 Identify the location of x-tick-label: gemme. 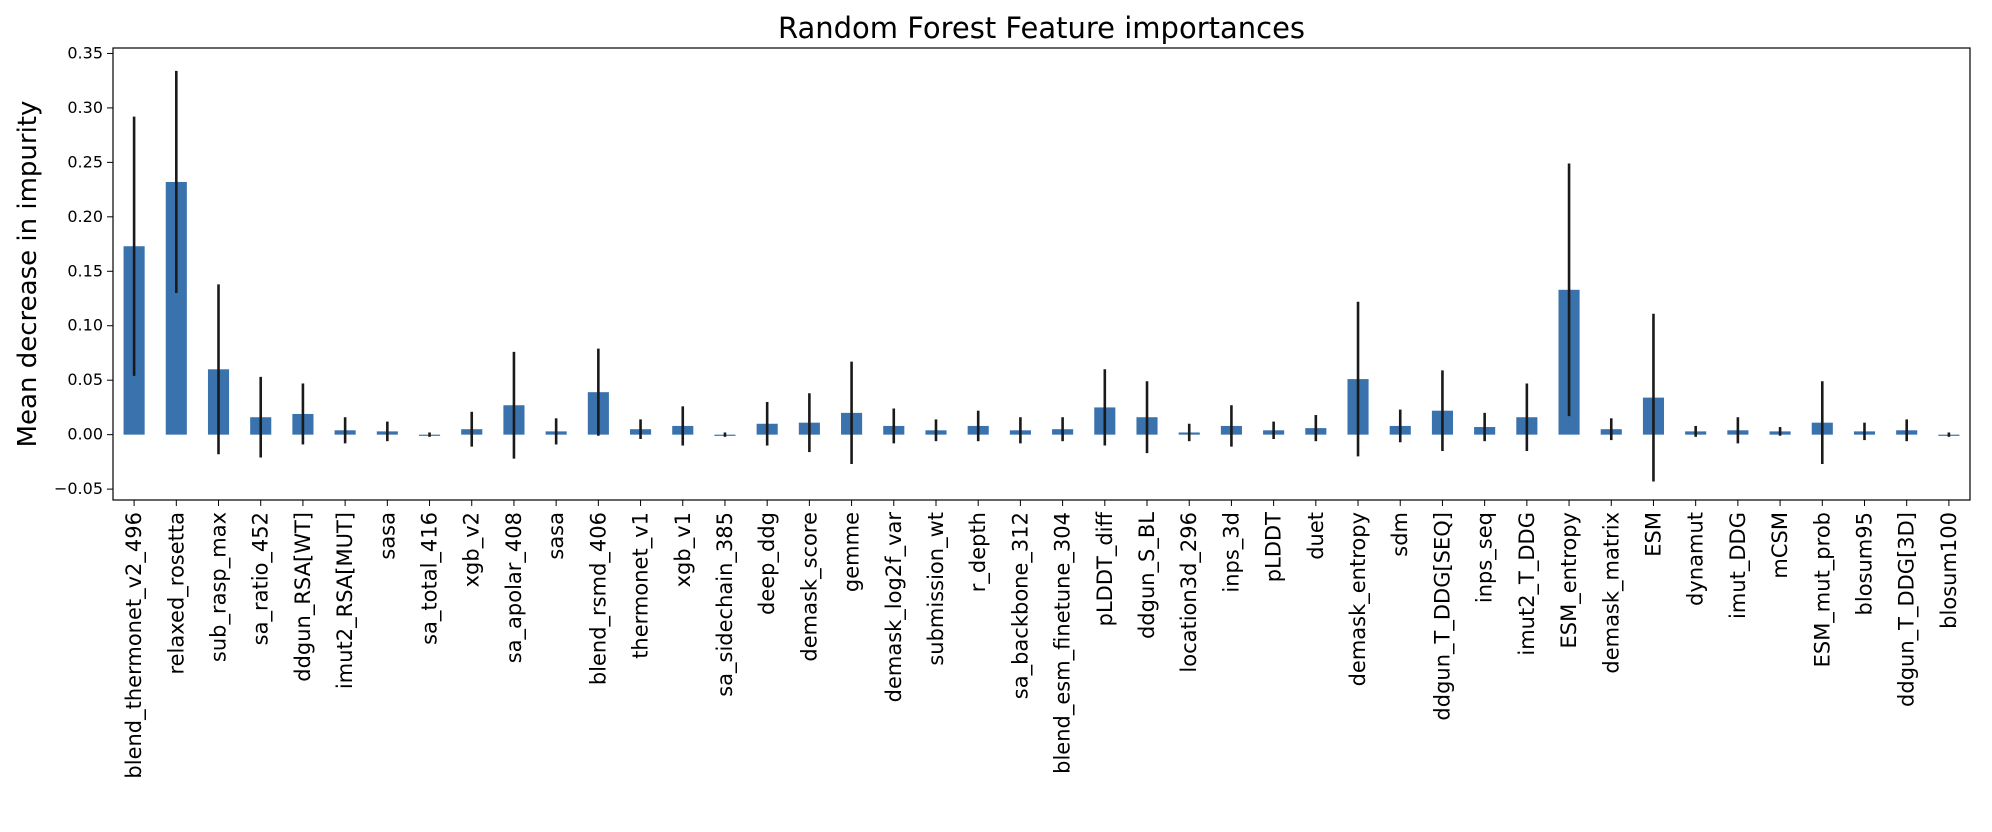
(852, 552).